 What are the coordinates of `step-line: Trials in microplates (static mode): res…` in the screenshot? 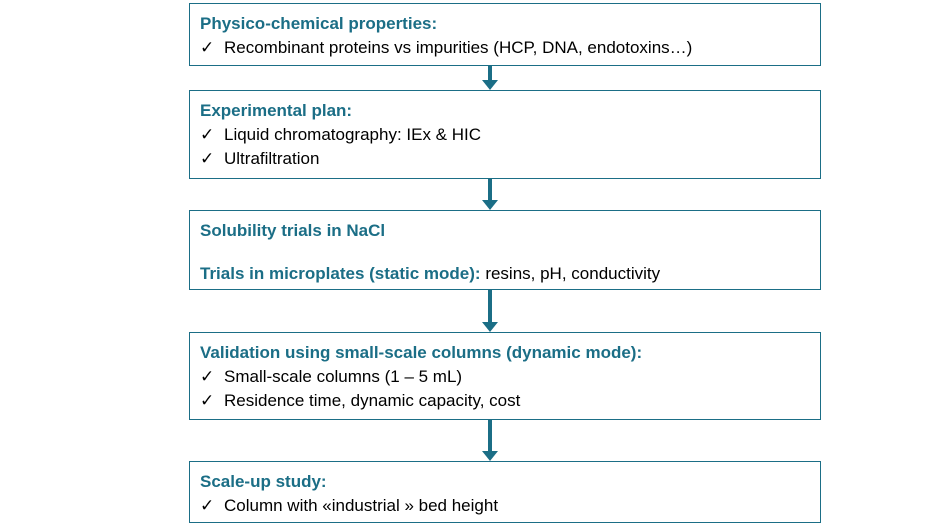 It's located at (505, 274).